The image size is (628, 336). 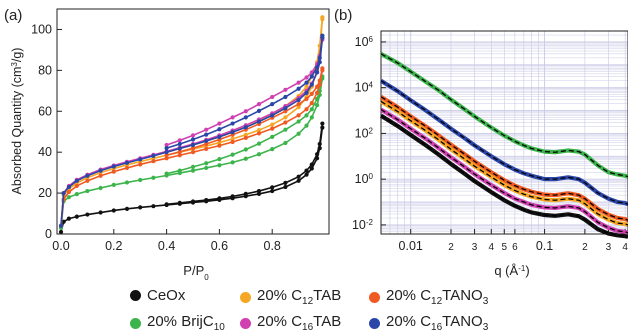 I want to click on panel-a-y-tick-label: 100, so click(x=41, y=29).